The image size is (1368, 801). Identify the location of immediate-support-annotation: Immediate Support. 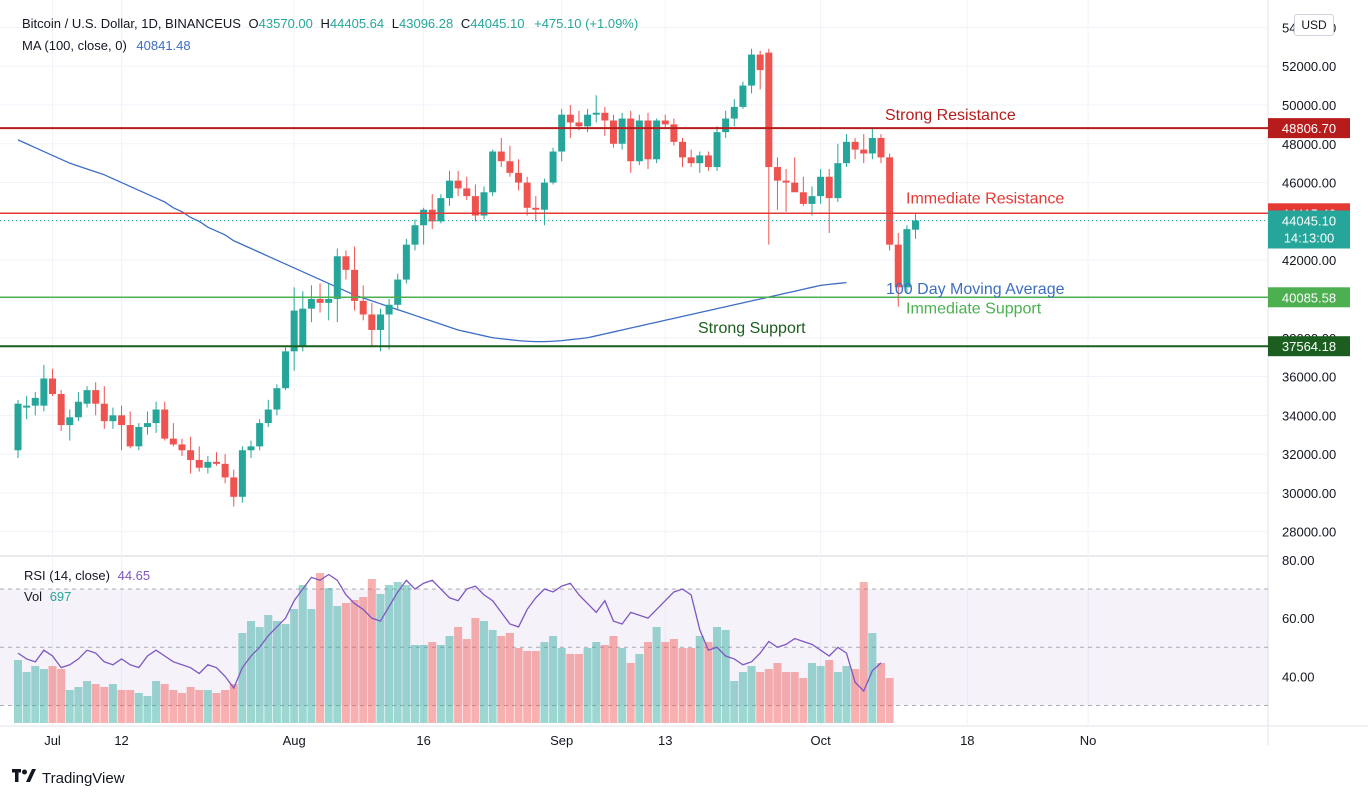
(974, 308).